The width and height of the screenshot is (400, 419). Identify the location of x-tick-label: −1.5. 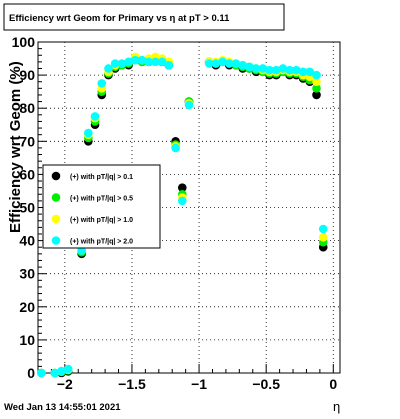
(132, 384).